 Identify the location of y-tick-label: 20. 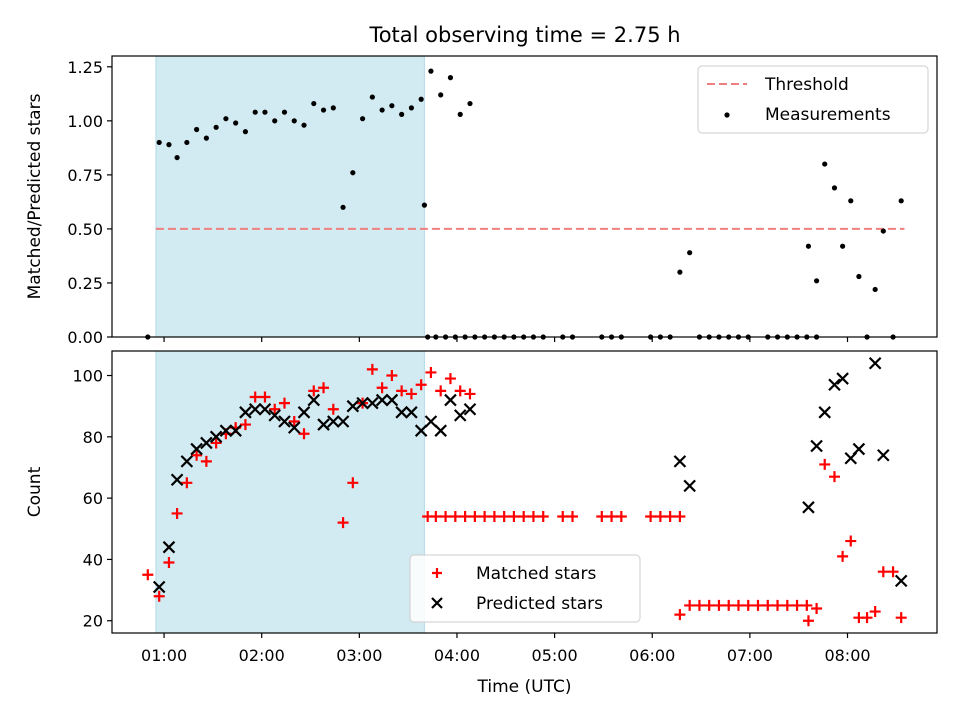
(93, 621).